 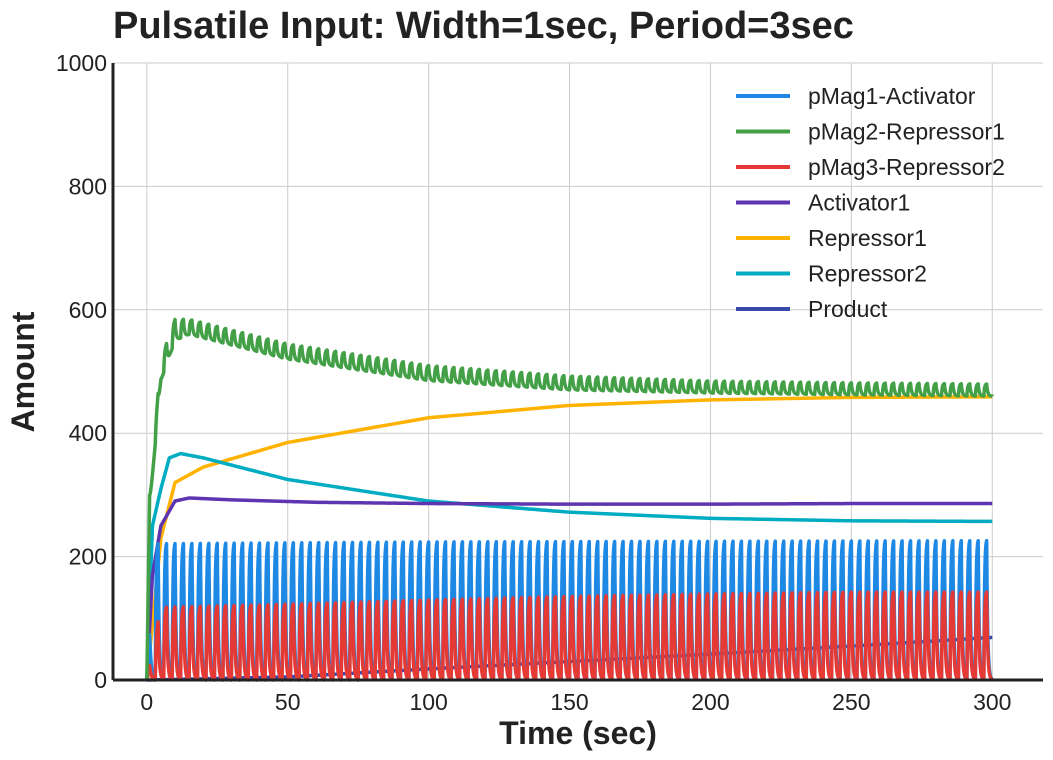 I want to click on y-tick-label: 200, so click(x=88, y=557).